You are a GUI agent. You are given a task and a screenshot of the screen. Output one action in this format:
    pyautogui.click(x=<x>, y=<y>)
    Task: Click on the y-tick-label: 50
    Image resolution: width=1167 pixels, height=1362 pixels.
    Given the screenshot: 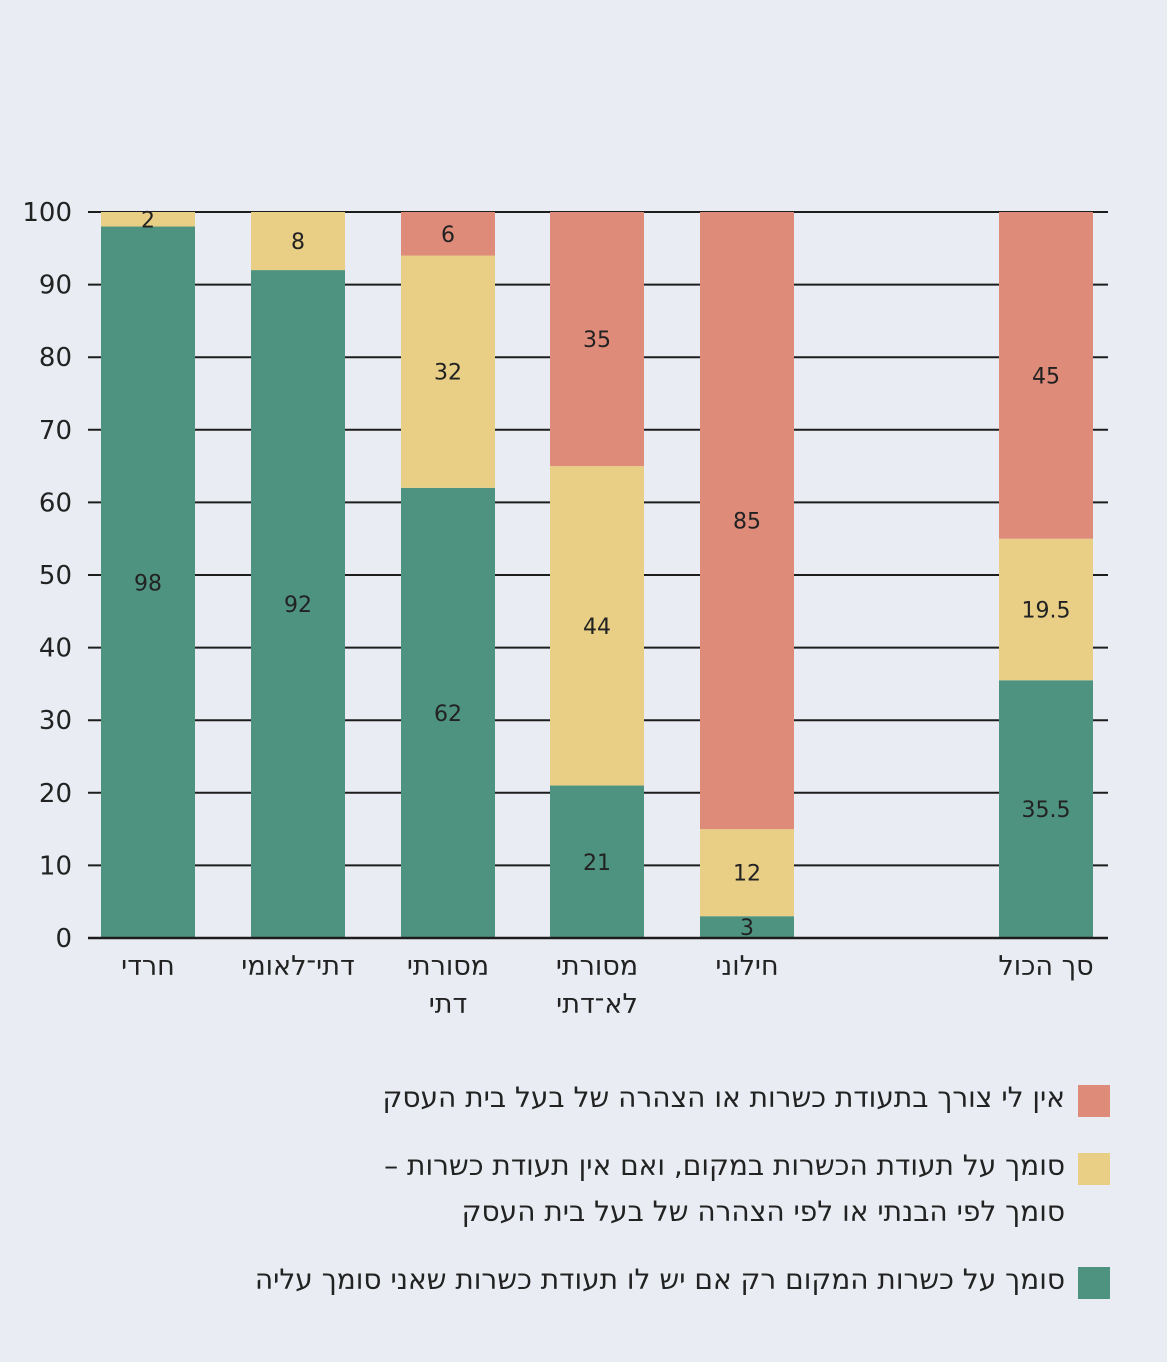 What is the action you would take?
    pyautogui.click(x=55, y=576)
    